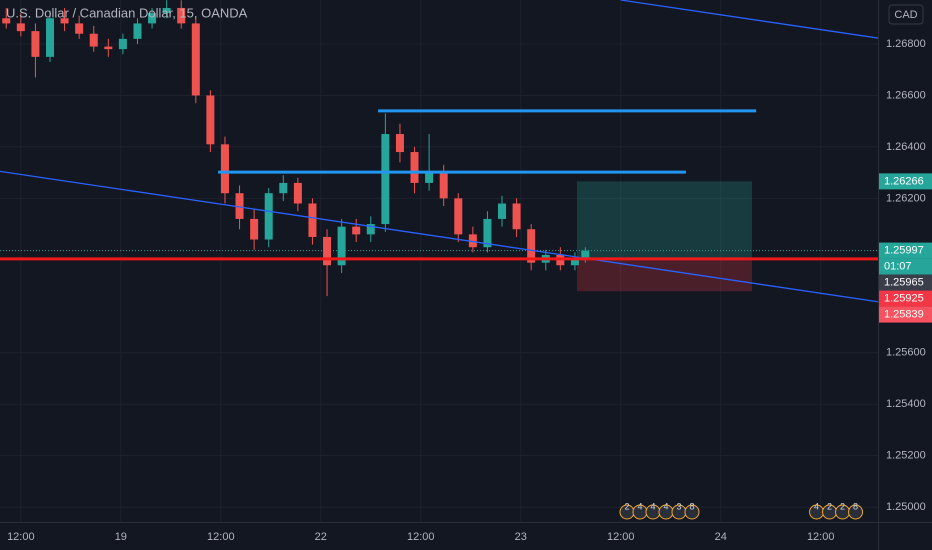  What do you see at coordinates (521, 537) in the screenshot?
I see `x-tick-label: 23` at bounding box center [521, 537].